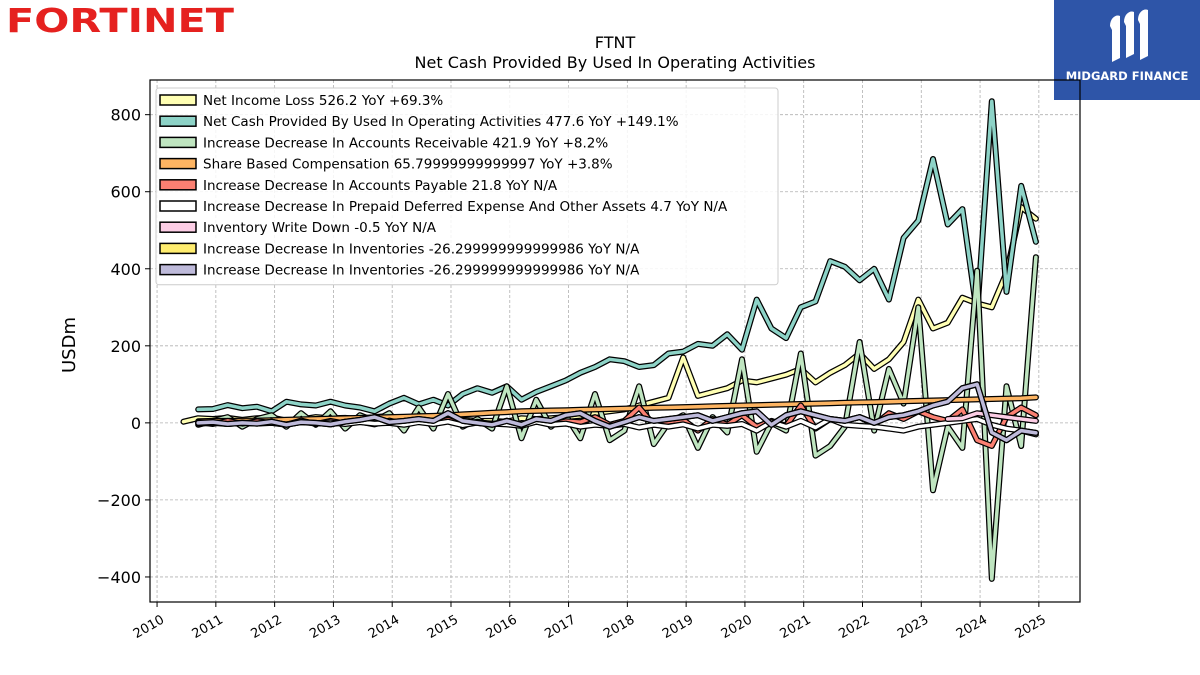 This screenshot has height=675, width=1200. Describe the element at coordinates (502, 627) in the screenshot. I see `x-tick-label: 2016` at that location.